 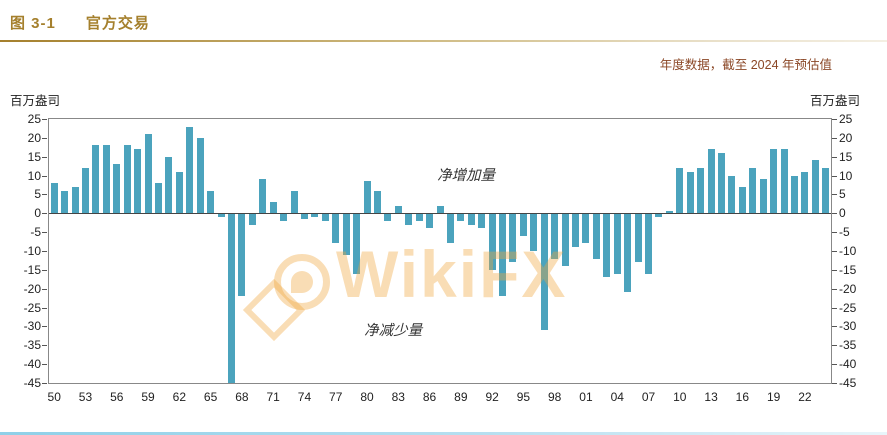 I want to click on bar-1982, so click(x=388, y=217).